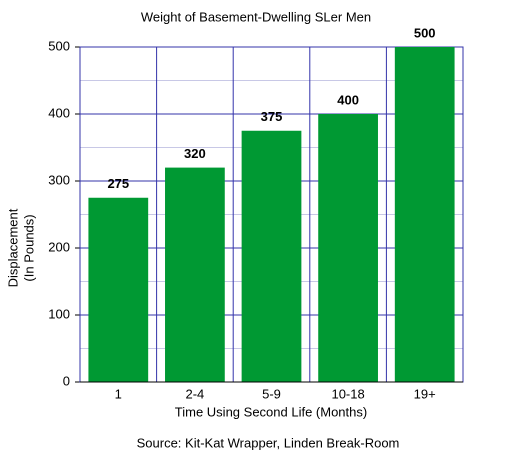 This screenshot has height=463, width=509. Describe the element at coordinates (12, 247) in the screenshot. I see `y-axis-label: Displacement` at that location.